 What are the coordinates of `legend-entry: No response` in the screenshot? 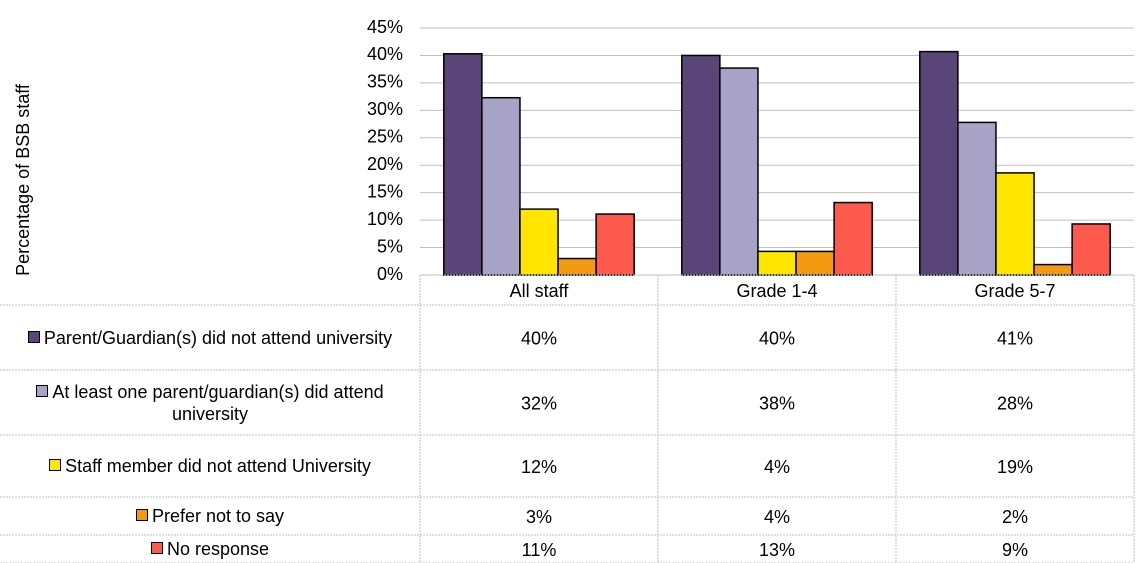 It's located at (210, 549).